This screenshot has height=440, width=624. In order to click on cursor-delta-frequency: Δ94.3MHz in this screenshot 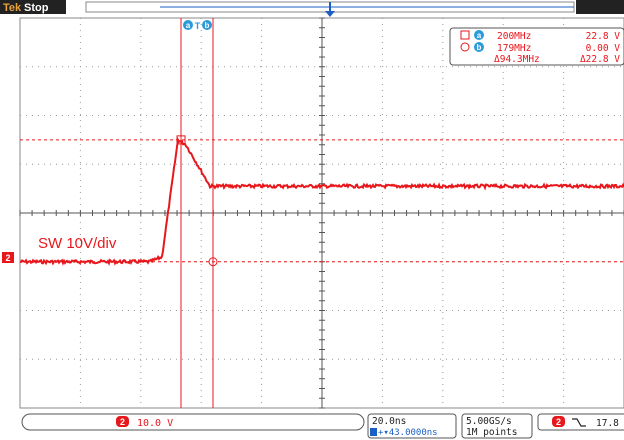, I will do `click(517, 59)`.